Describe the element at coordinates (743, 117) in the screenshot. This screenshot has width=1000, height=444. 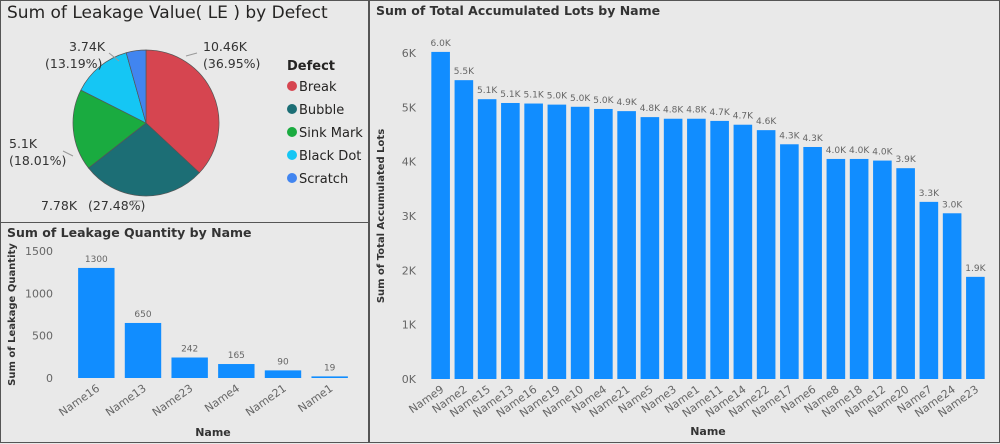
I see `data-label: 4.7K` at that location.